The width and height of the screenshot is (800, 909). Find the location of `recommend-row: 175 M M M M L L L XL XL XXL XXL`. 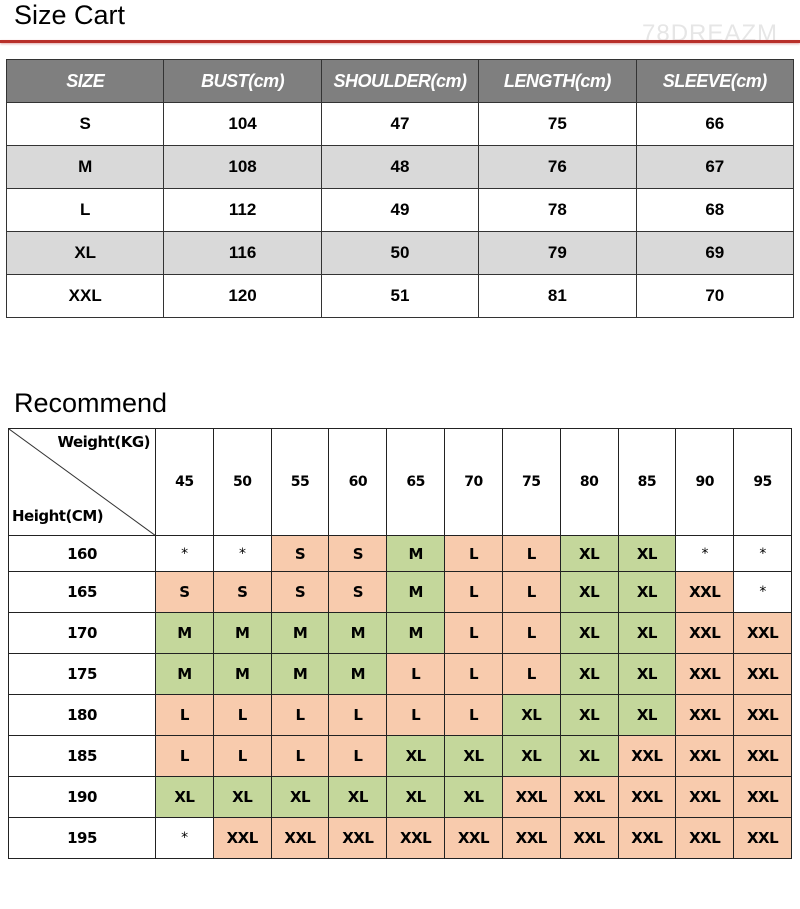

recommend-row: 175 M M M M L L L XL XL XXL XXL is located at coordinates (400, 674).